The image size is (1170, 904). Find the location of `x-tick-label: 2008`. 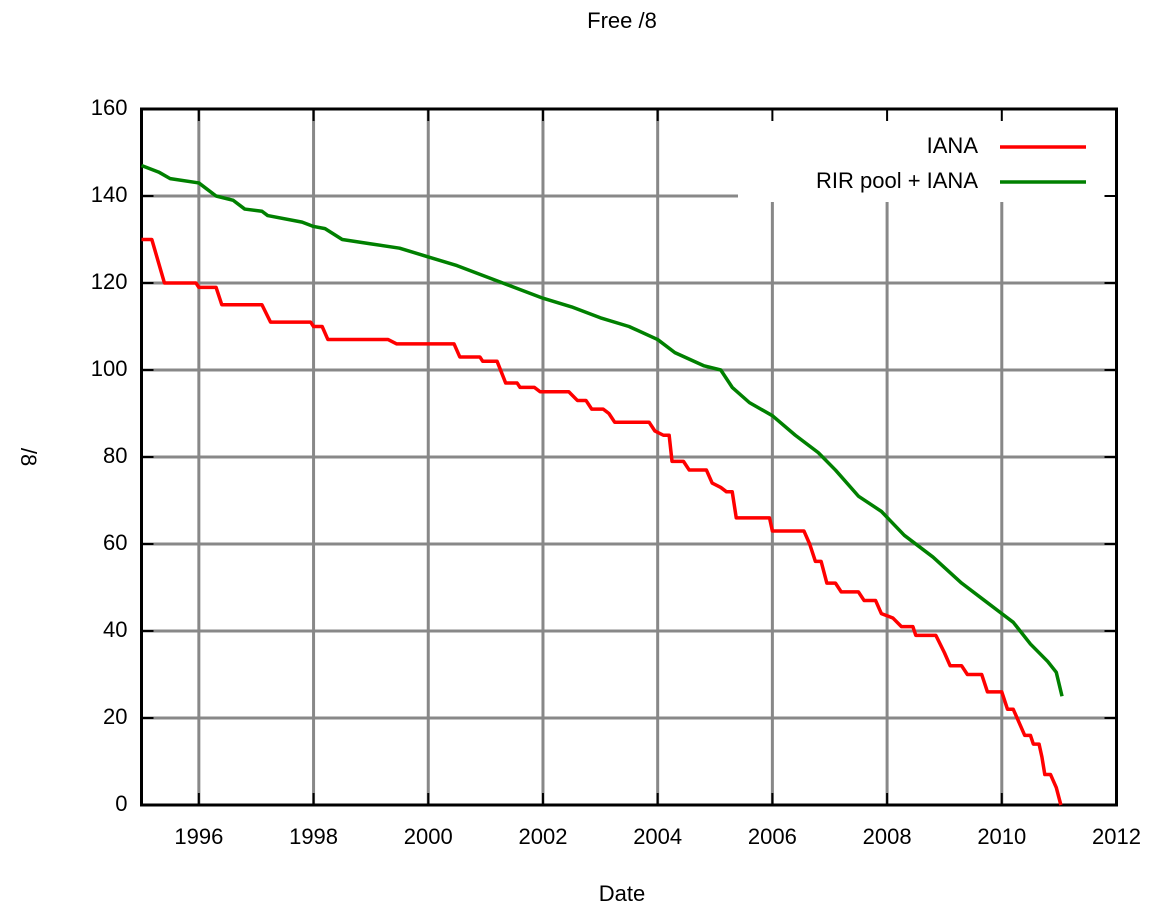

x-tick-label: 2008 is located at coordinates (887, 836).